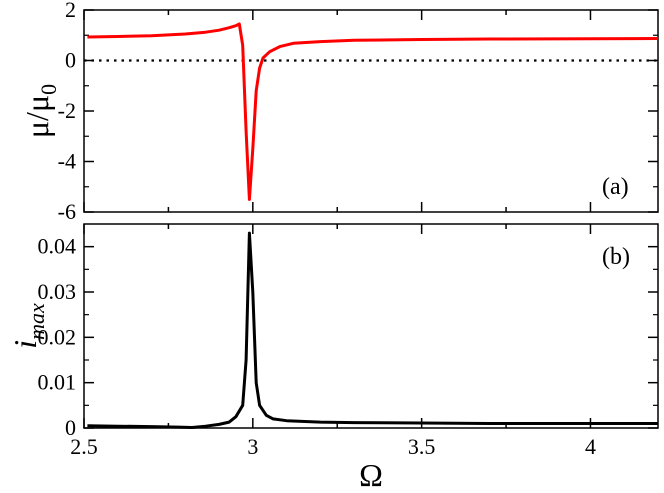 This screenshot has height=493, width=664. What do you see at coordinates (67, 211) in the screenshot?
I see `y-tick-label: -6` at bounding box center [67, 211].